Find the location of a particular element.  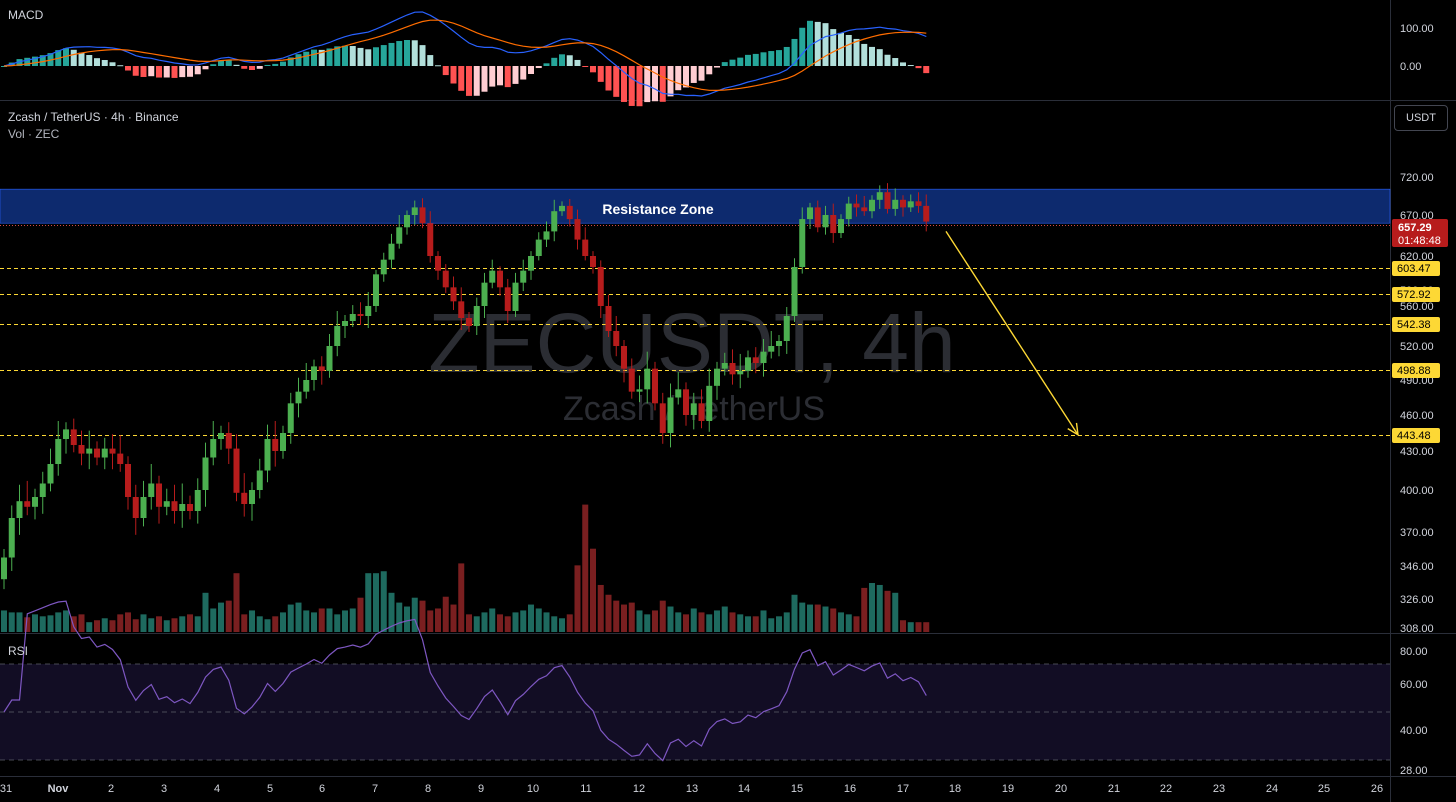

level-badge-label: 542.38 is located at coordinates (1414, 325).